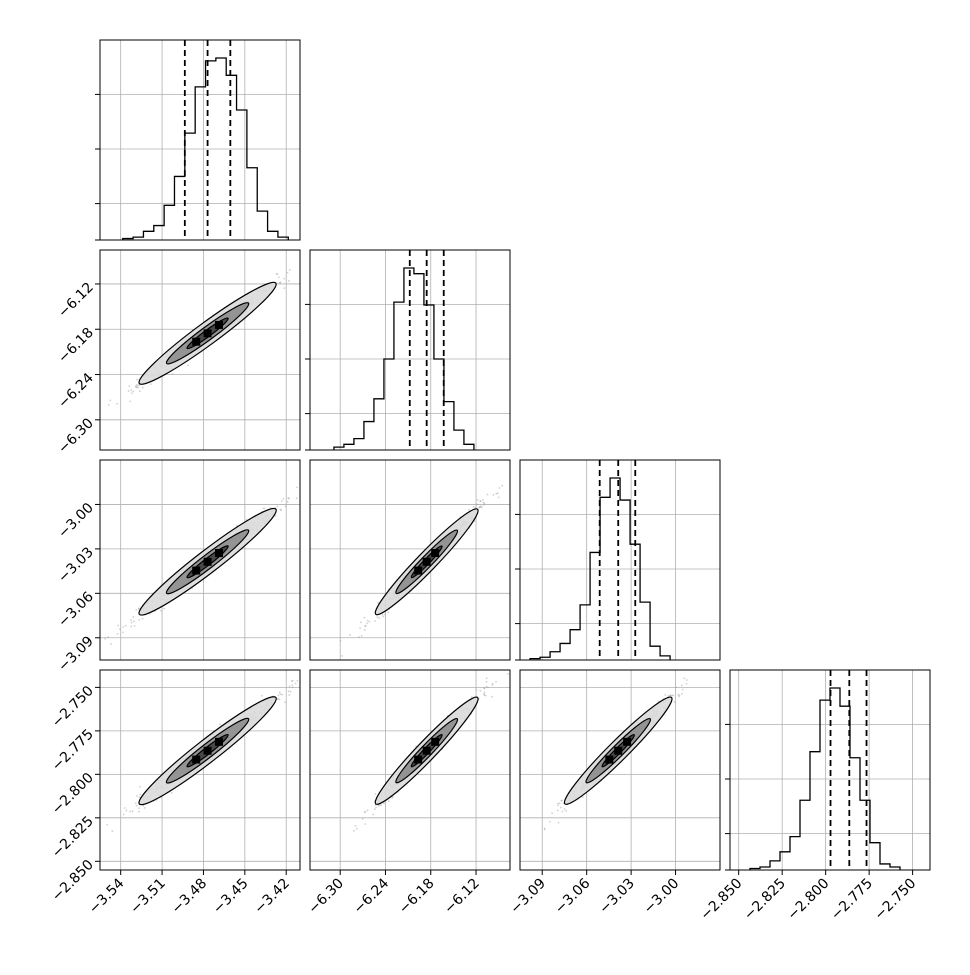  What do you see at coordinates (852, 900) in the screenshot?
I see `x-tick-label: −2.775` at bounding box center [852, 900].